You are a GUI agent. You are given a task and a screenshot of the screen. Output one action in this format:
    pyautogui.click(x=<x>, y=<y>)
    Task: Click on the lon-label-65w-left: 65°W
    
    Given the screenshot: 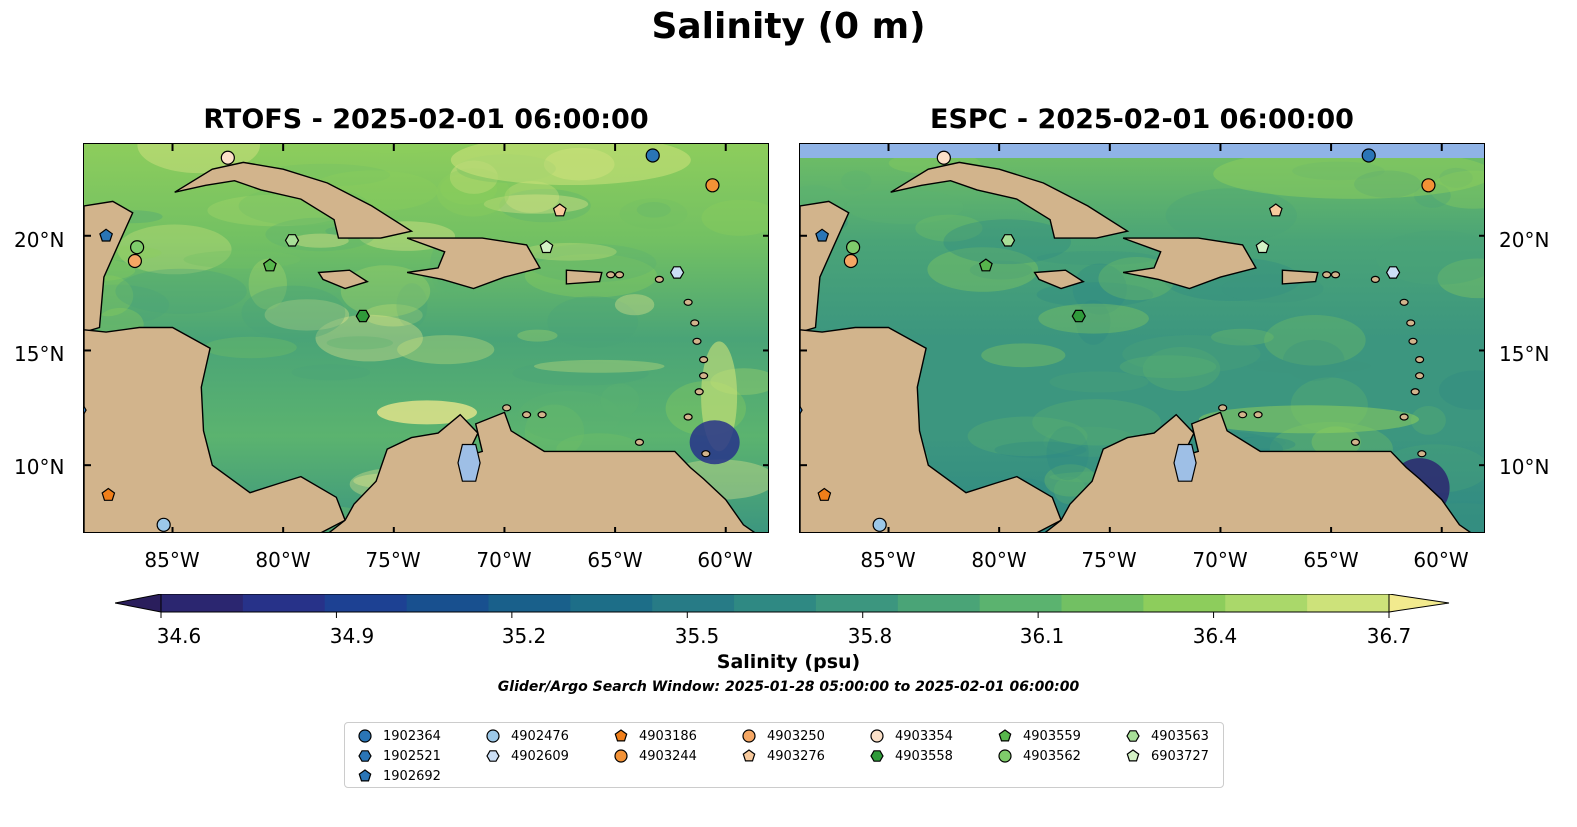 What is the action you would take?
    pyautogui.click(x=615, y=560)
    